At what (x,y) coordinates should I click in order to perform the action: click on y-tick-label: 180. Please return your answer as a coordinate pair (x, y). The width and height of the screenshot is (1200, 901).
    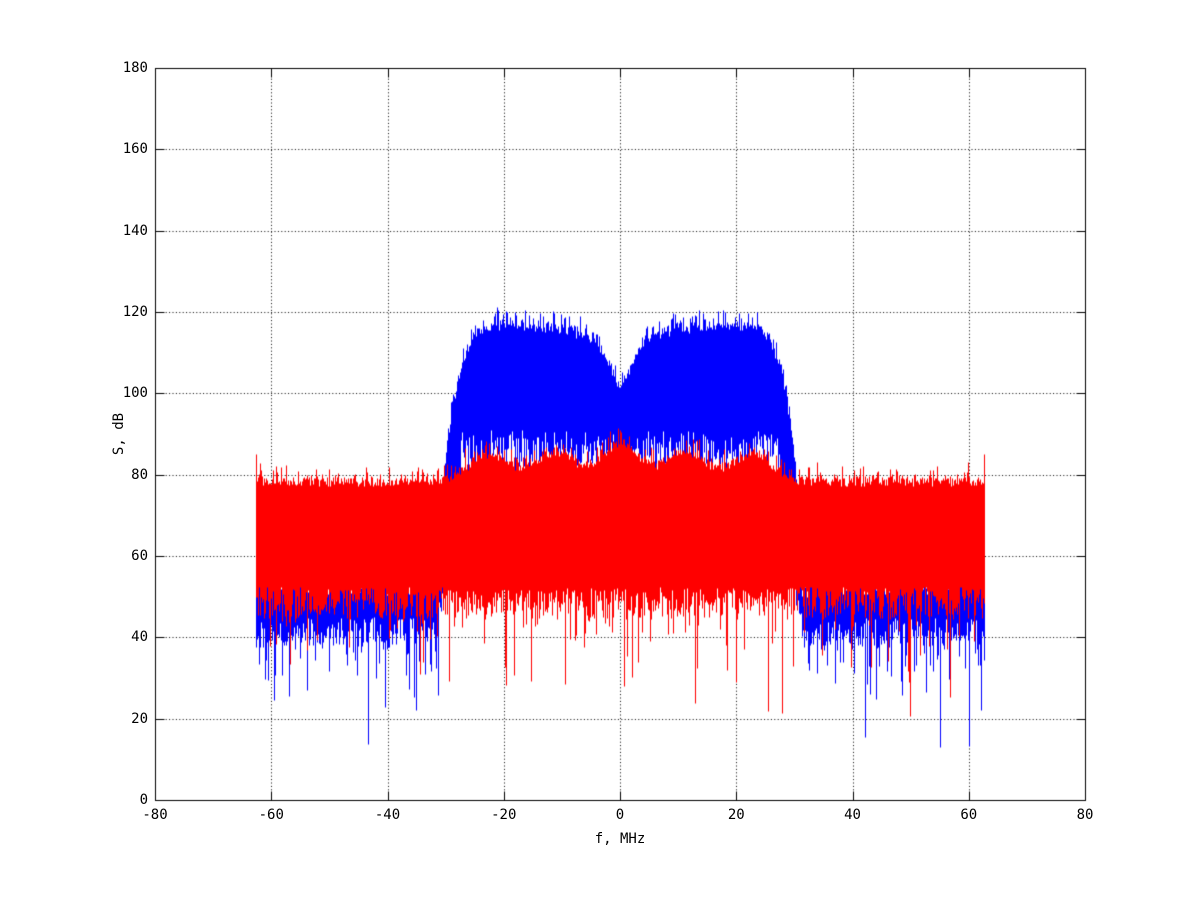
    Looking at the image, I should click on (135, 68).